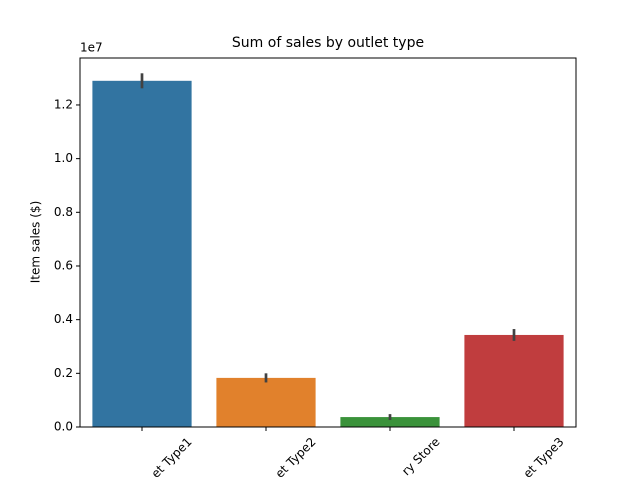  What do you see at coordinates (63, 265) in the screenshot?
I see `y-tick-label: 0.6` at bounding box center [63, 265].